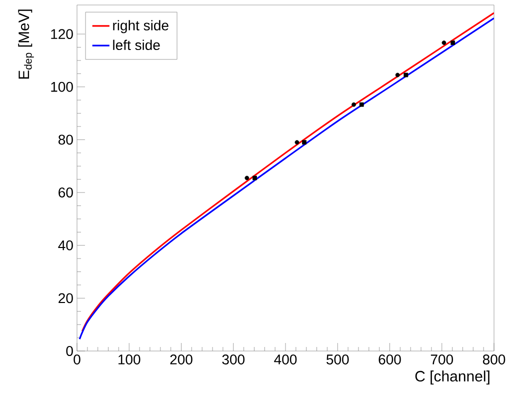 The image size is (510, 406). I want to click on y-tick-label: 60, so click(65, 193).